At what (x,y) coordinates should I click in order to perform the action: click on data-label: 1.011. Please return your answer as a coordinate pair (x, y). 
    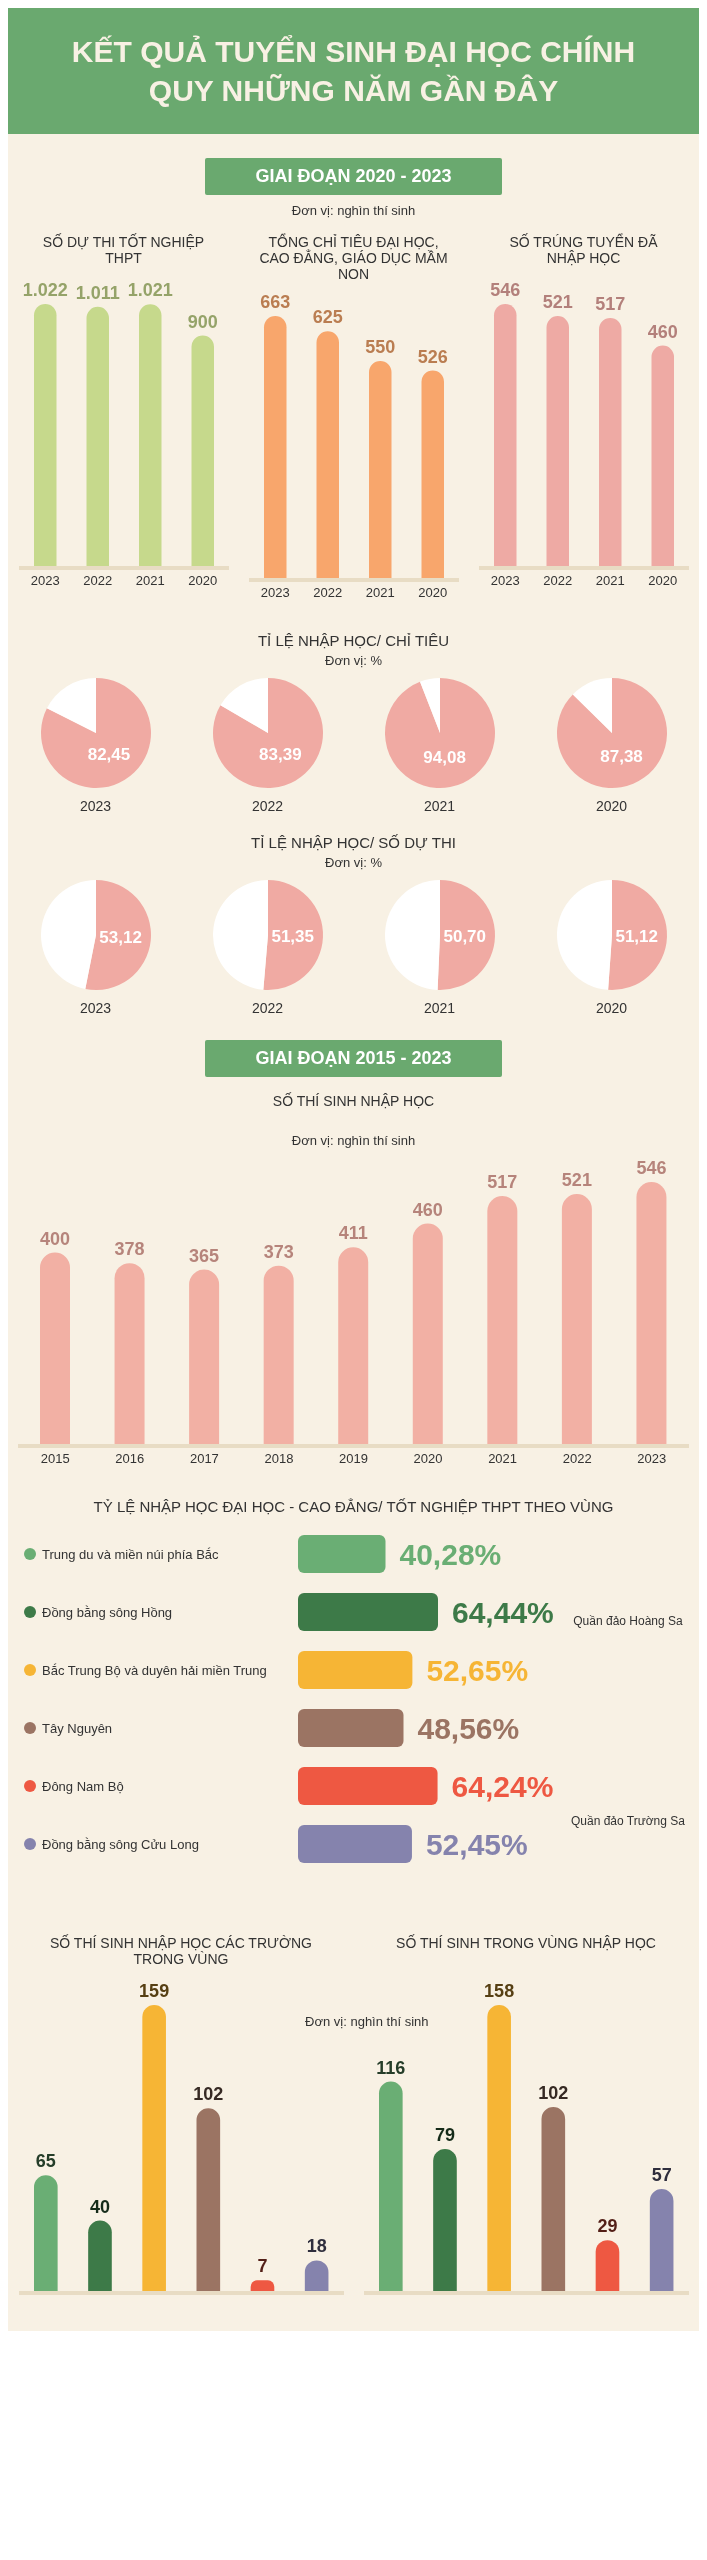
    Looking at the image, I should click on (97, 292).